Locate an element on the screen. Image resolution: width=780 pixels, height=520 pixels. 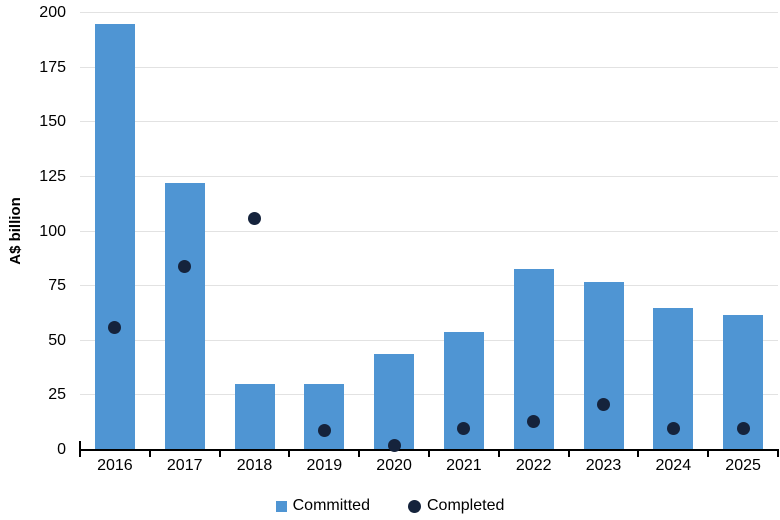
completed-dot-2022 is located at coordinates (534, 422).